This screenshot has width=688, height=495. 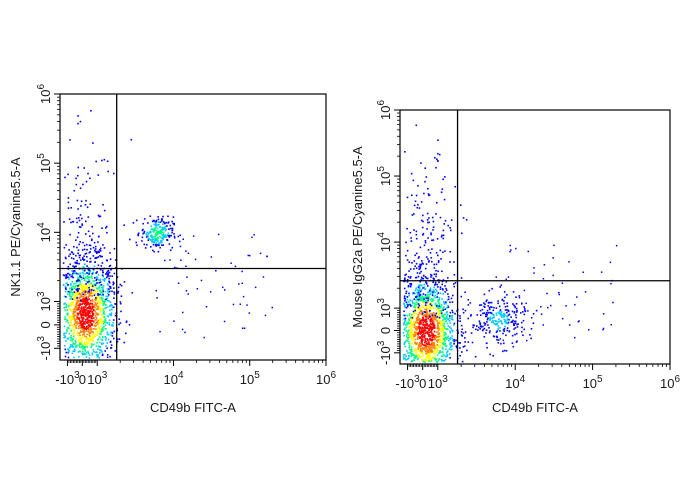 I want to click on y-tick-label: -103, so click(x=384, y=352).